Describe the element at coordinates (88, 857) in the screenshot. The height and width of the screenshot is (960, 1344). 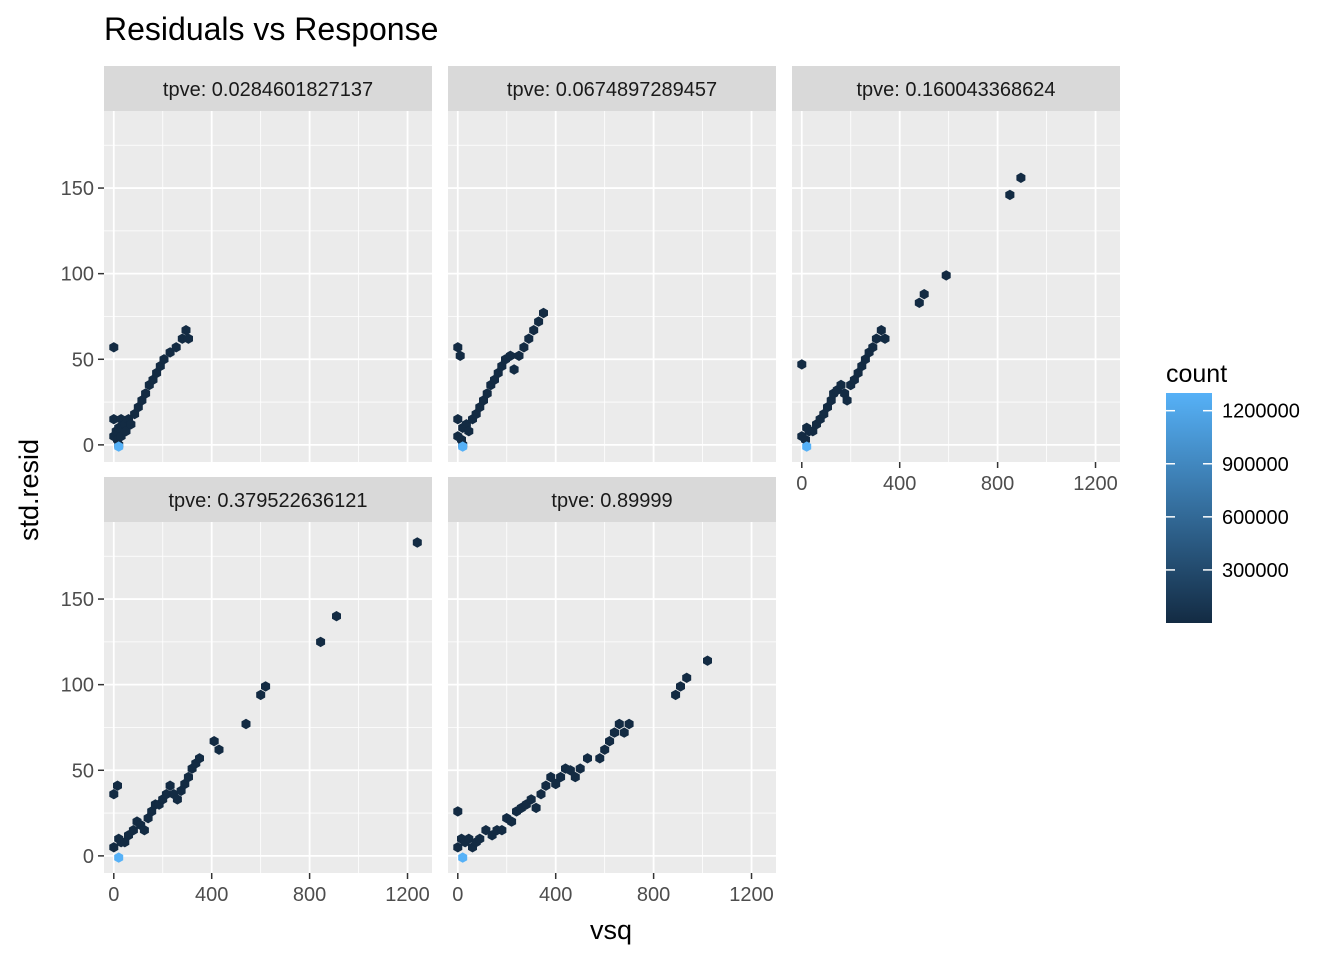
I see `y-tick-label: 0` at that location.